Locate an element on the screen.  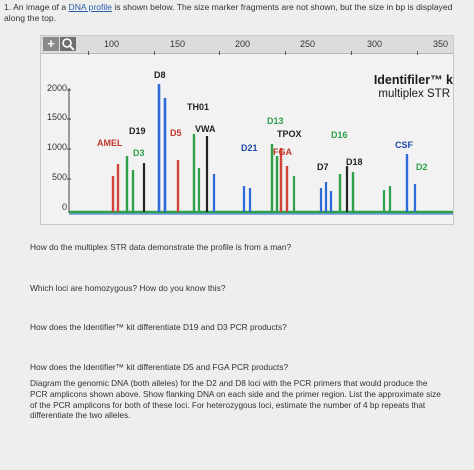
bp-label-300: 300 is located at coordinates (375, 44).